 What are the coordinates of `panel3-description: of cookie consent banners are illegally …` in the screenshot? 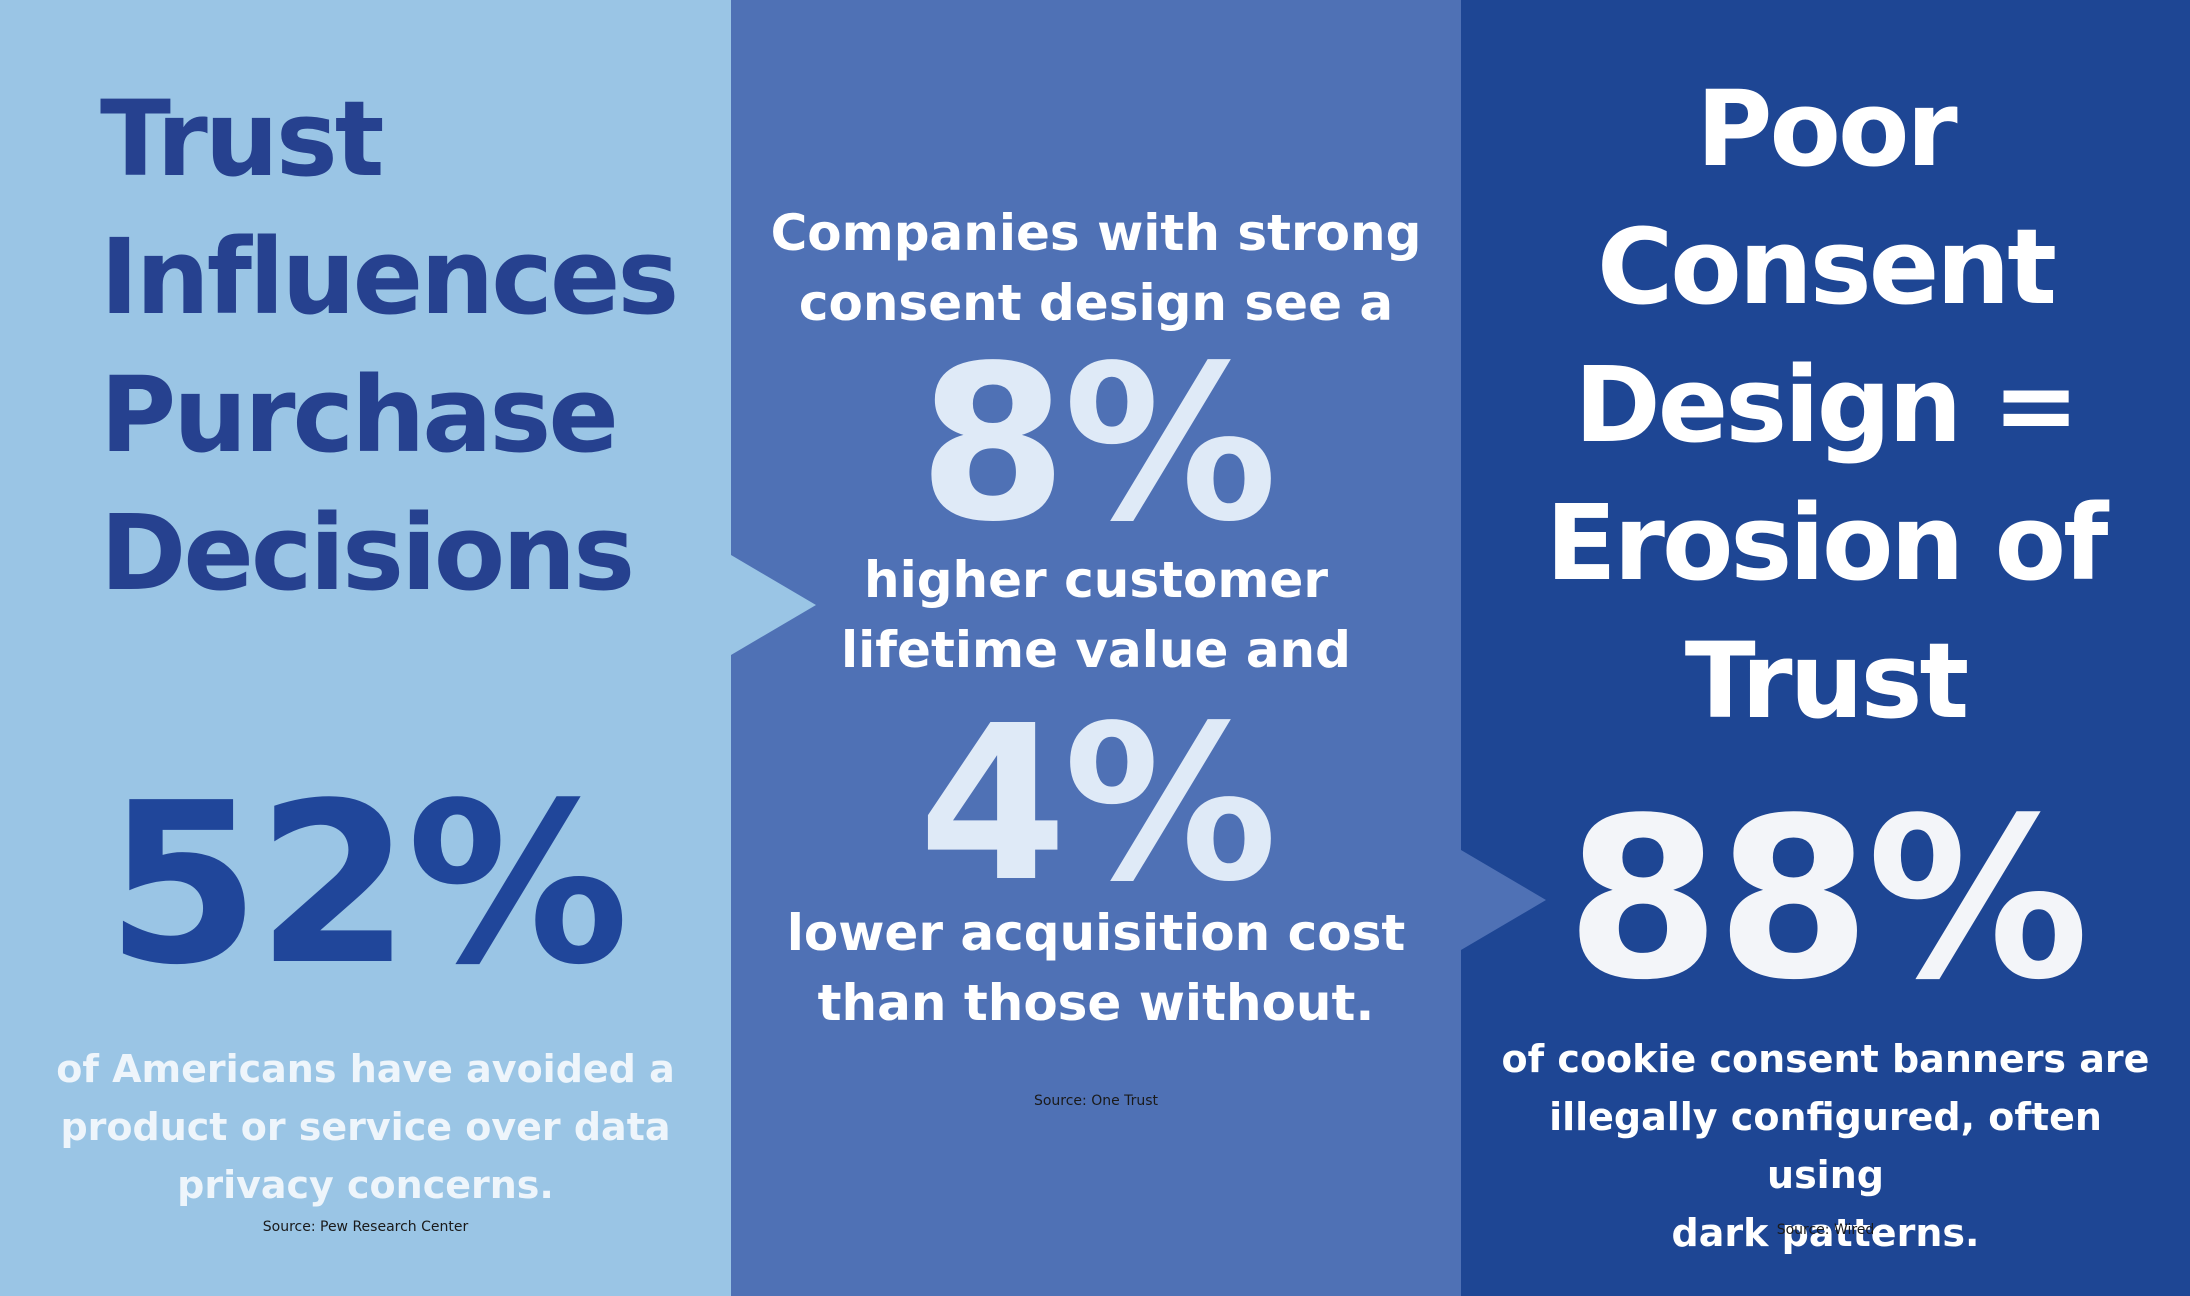 It's located at (1825, 1146).